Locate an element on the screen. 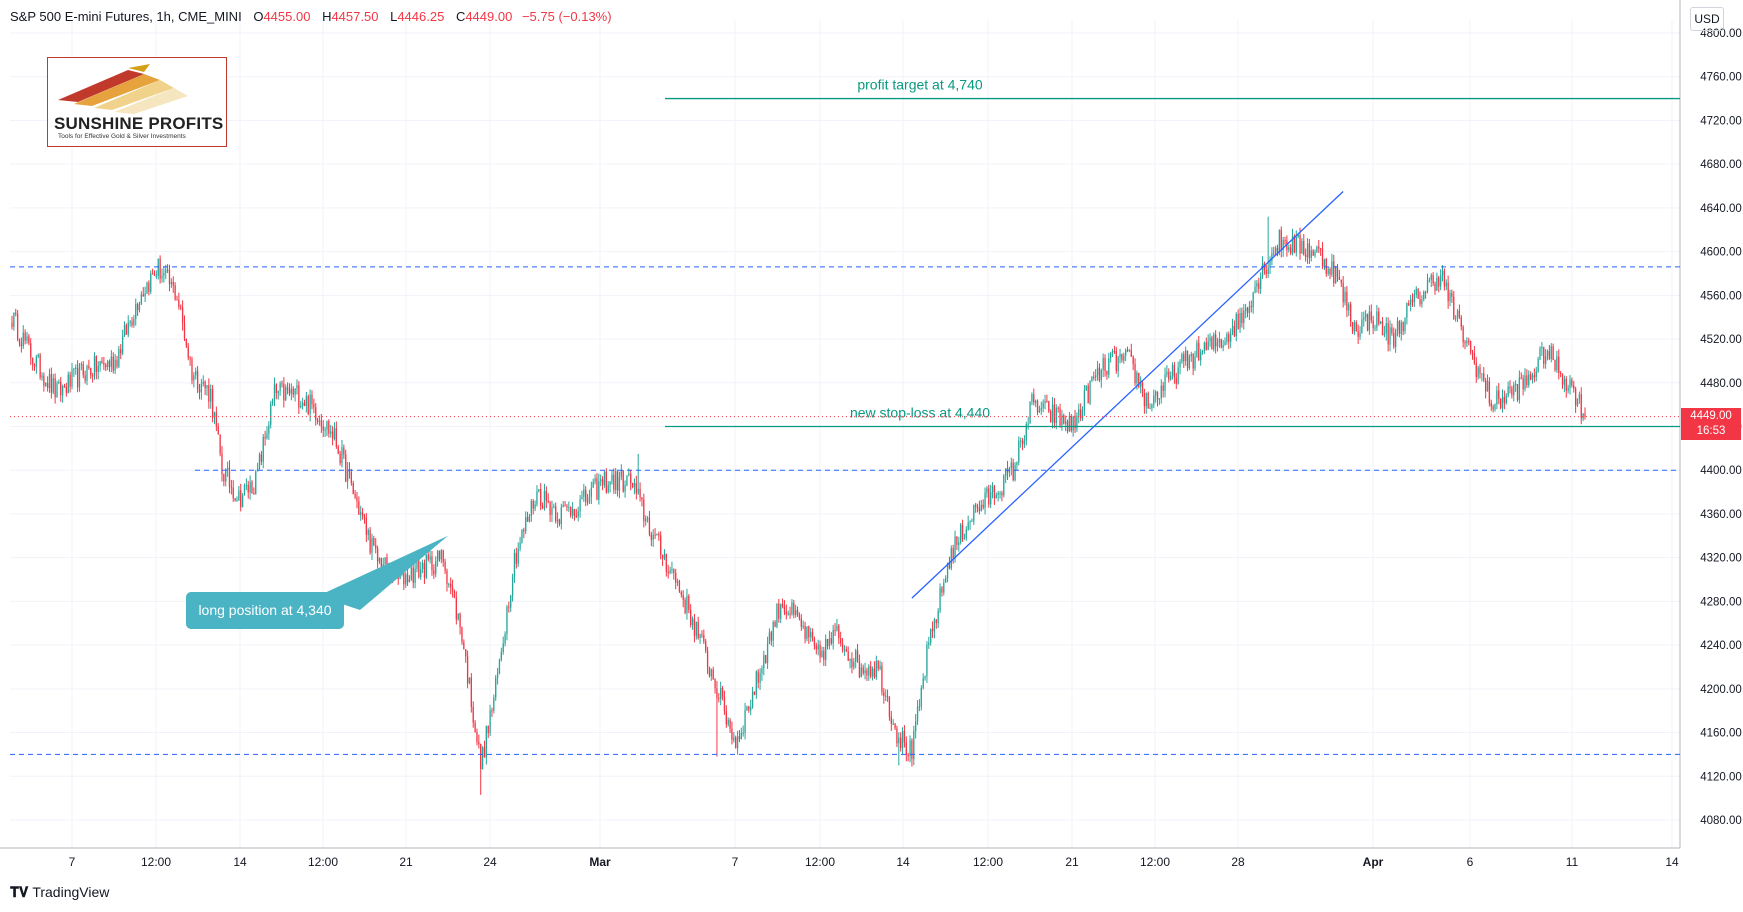  footer-brand: 𝐓𝐕 TradingView is located at coordinates (59, 892).